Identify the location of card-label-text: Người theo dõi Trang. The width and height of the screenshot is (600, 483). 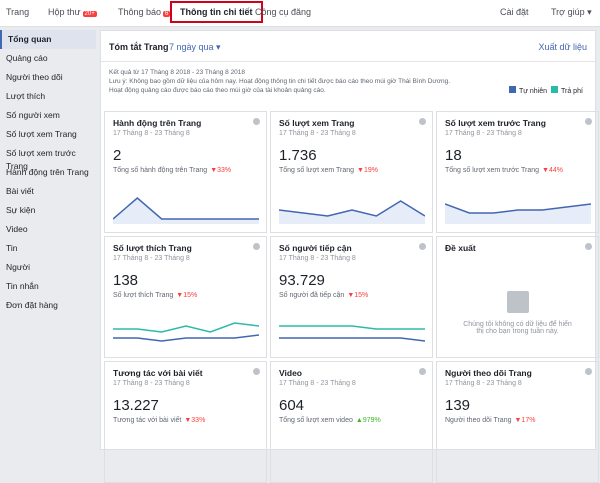
(478, 420).